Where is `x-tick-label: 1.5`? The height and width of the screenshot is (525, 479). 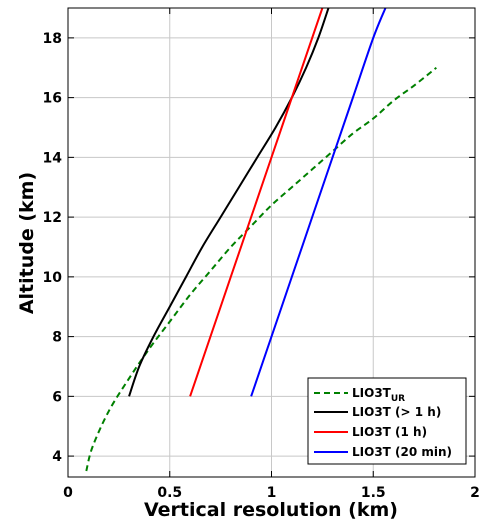 x-tick-label: 1.5 is located at coordinates (373, 493).